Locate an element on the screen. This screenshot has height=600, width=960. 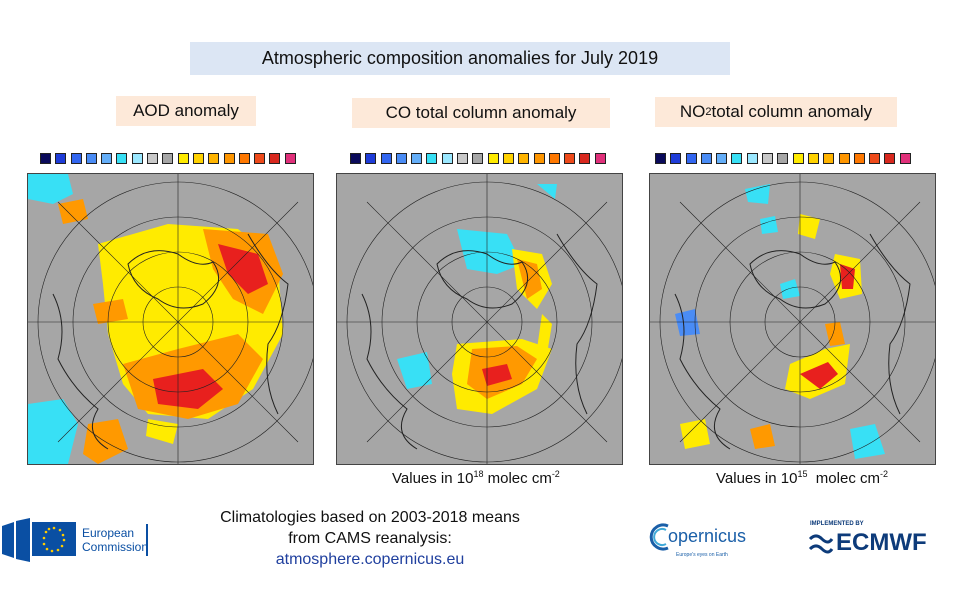
ecmwf-logo: IMPLEMENTED BY ECMWF is located at coordinates (867, 538).